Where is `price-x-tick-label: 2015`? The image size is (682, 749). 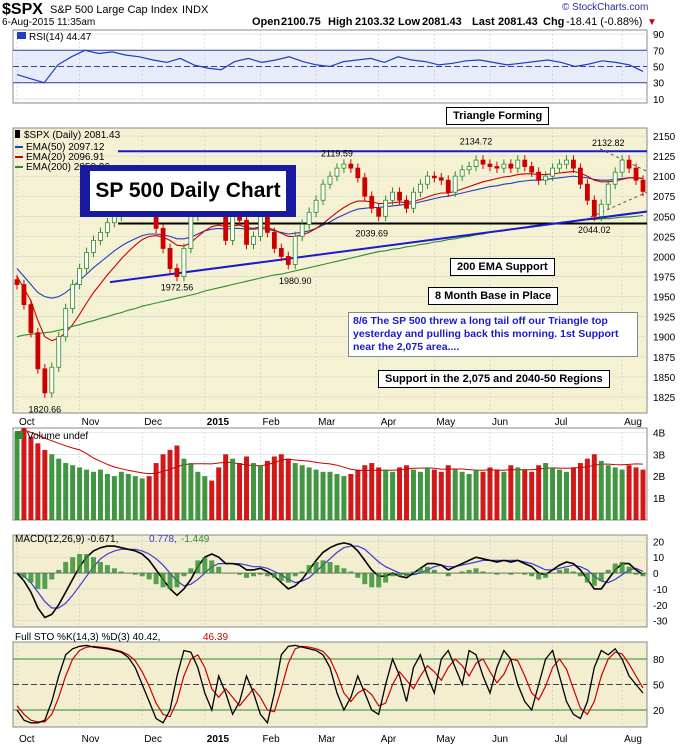
price-x-tick-label: 2015 is located at coordinates (218, 422).